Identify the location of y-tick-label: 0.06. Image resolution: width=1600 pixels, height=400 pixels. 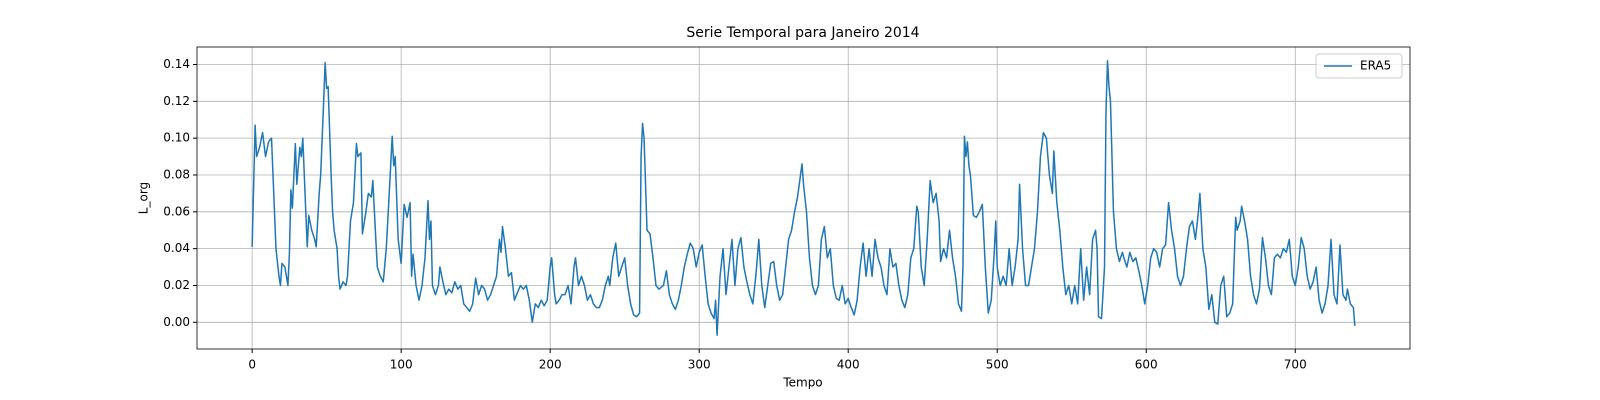
(176, 211).